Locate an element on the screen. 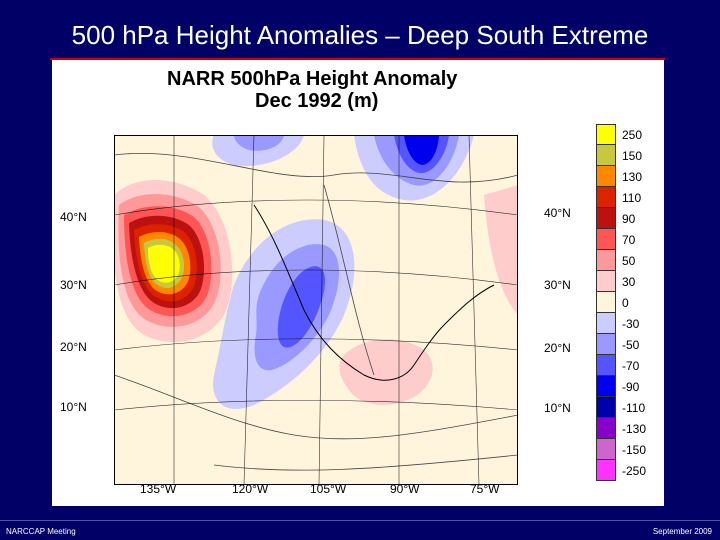 The width and height of the screenshot is (720, 540). lat-label-left-40: 40°N is located at coordinates (73, 217).